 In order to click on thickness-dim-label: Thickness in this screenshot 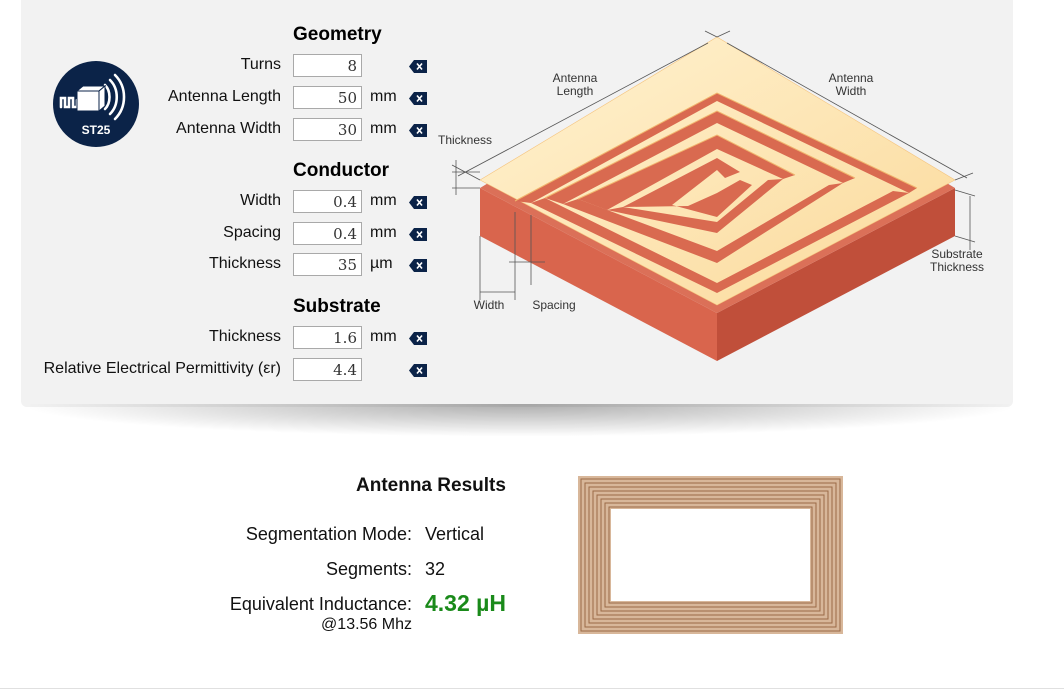, I will do `click(465, 140)`.